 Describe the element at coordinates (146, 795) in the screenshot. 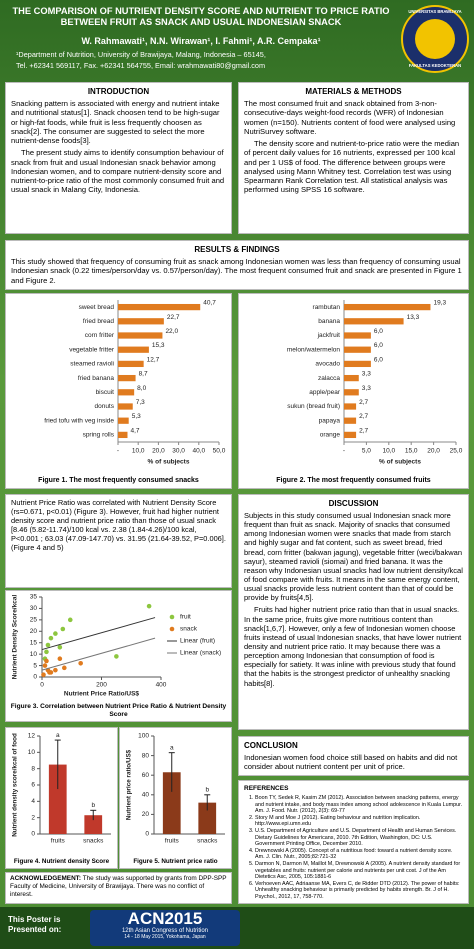

I see `y-tick-label: 40` at that location.